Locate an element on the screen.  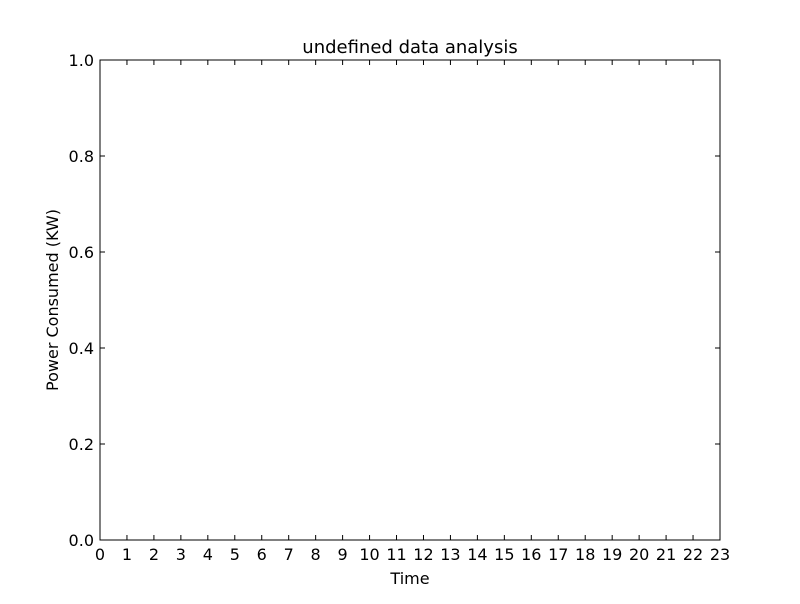
y-axis-label: Power Consumed (KW) is located at coordinates (52, 300).